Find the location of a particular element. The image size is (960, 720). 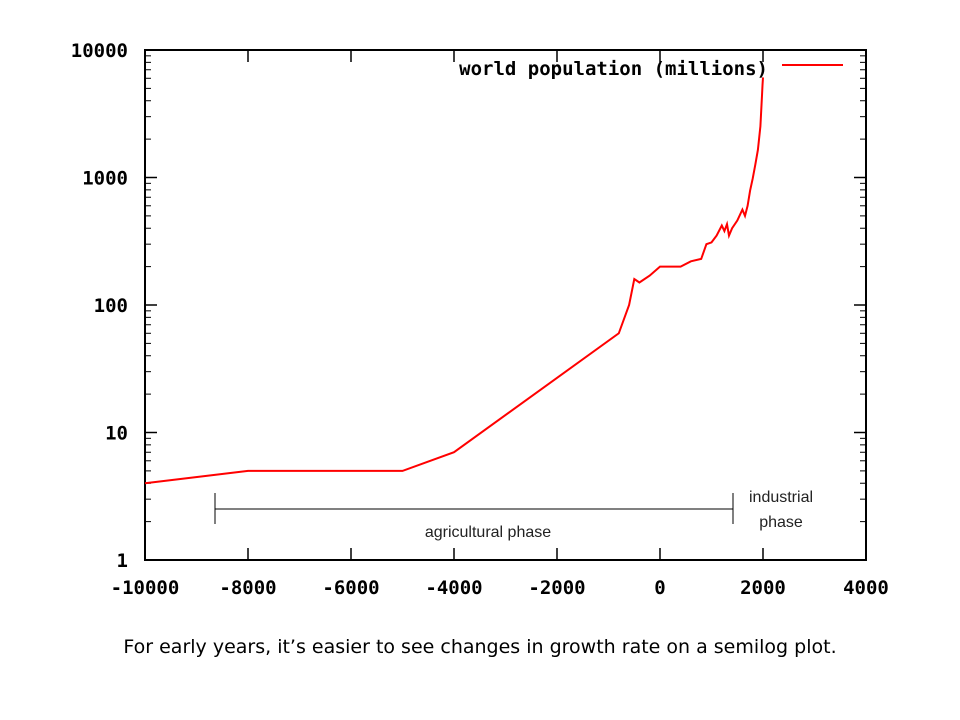

x-tick-label: 2000 is located at coordinates (763, 588).